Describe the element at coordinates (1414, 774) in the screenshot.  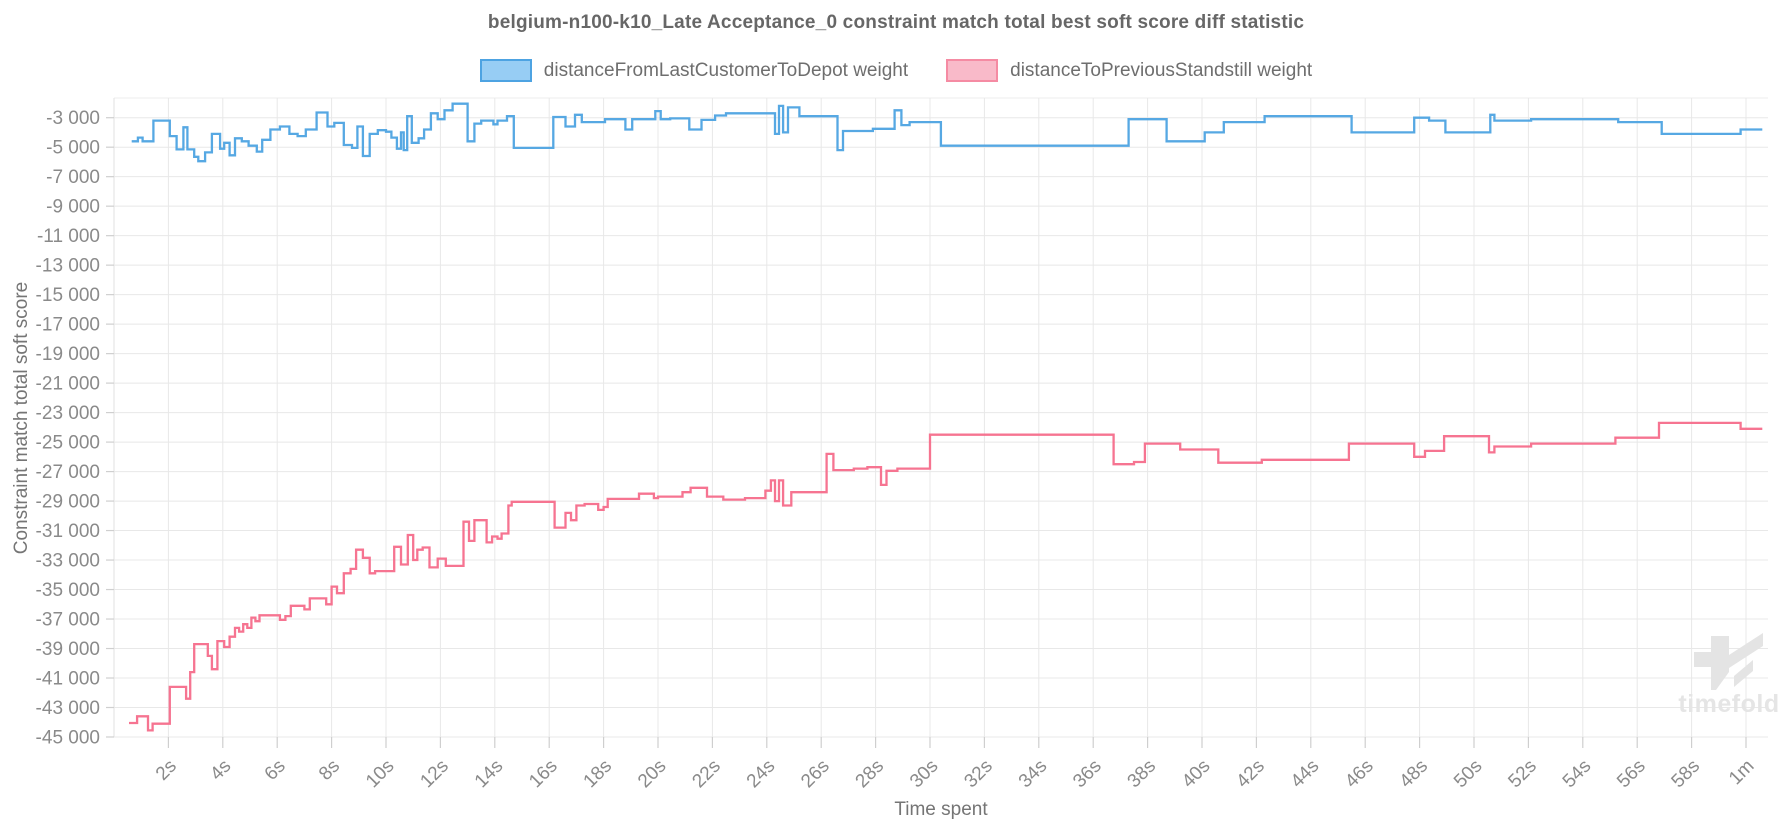
I see `x-tick-label: 48s` at that location.